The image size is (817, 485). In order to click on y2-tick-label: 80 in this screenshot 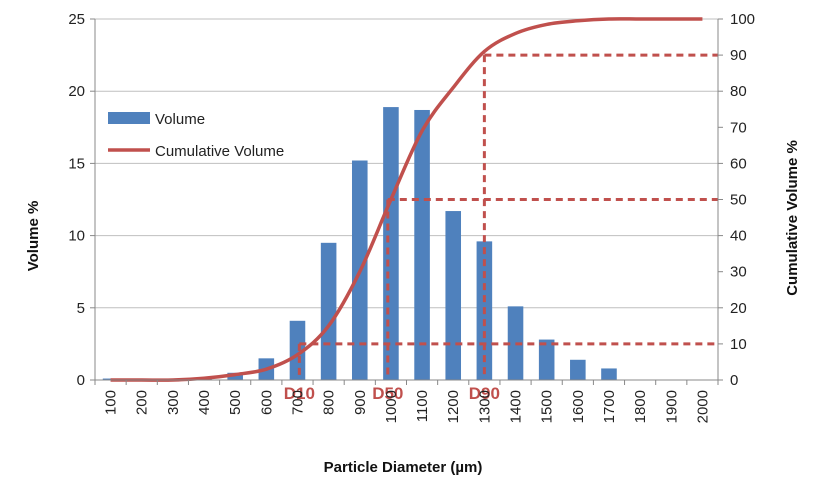, I will do `click(738, 91)`.